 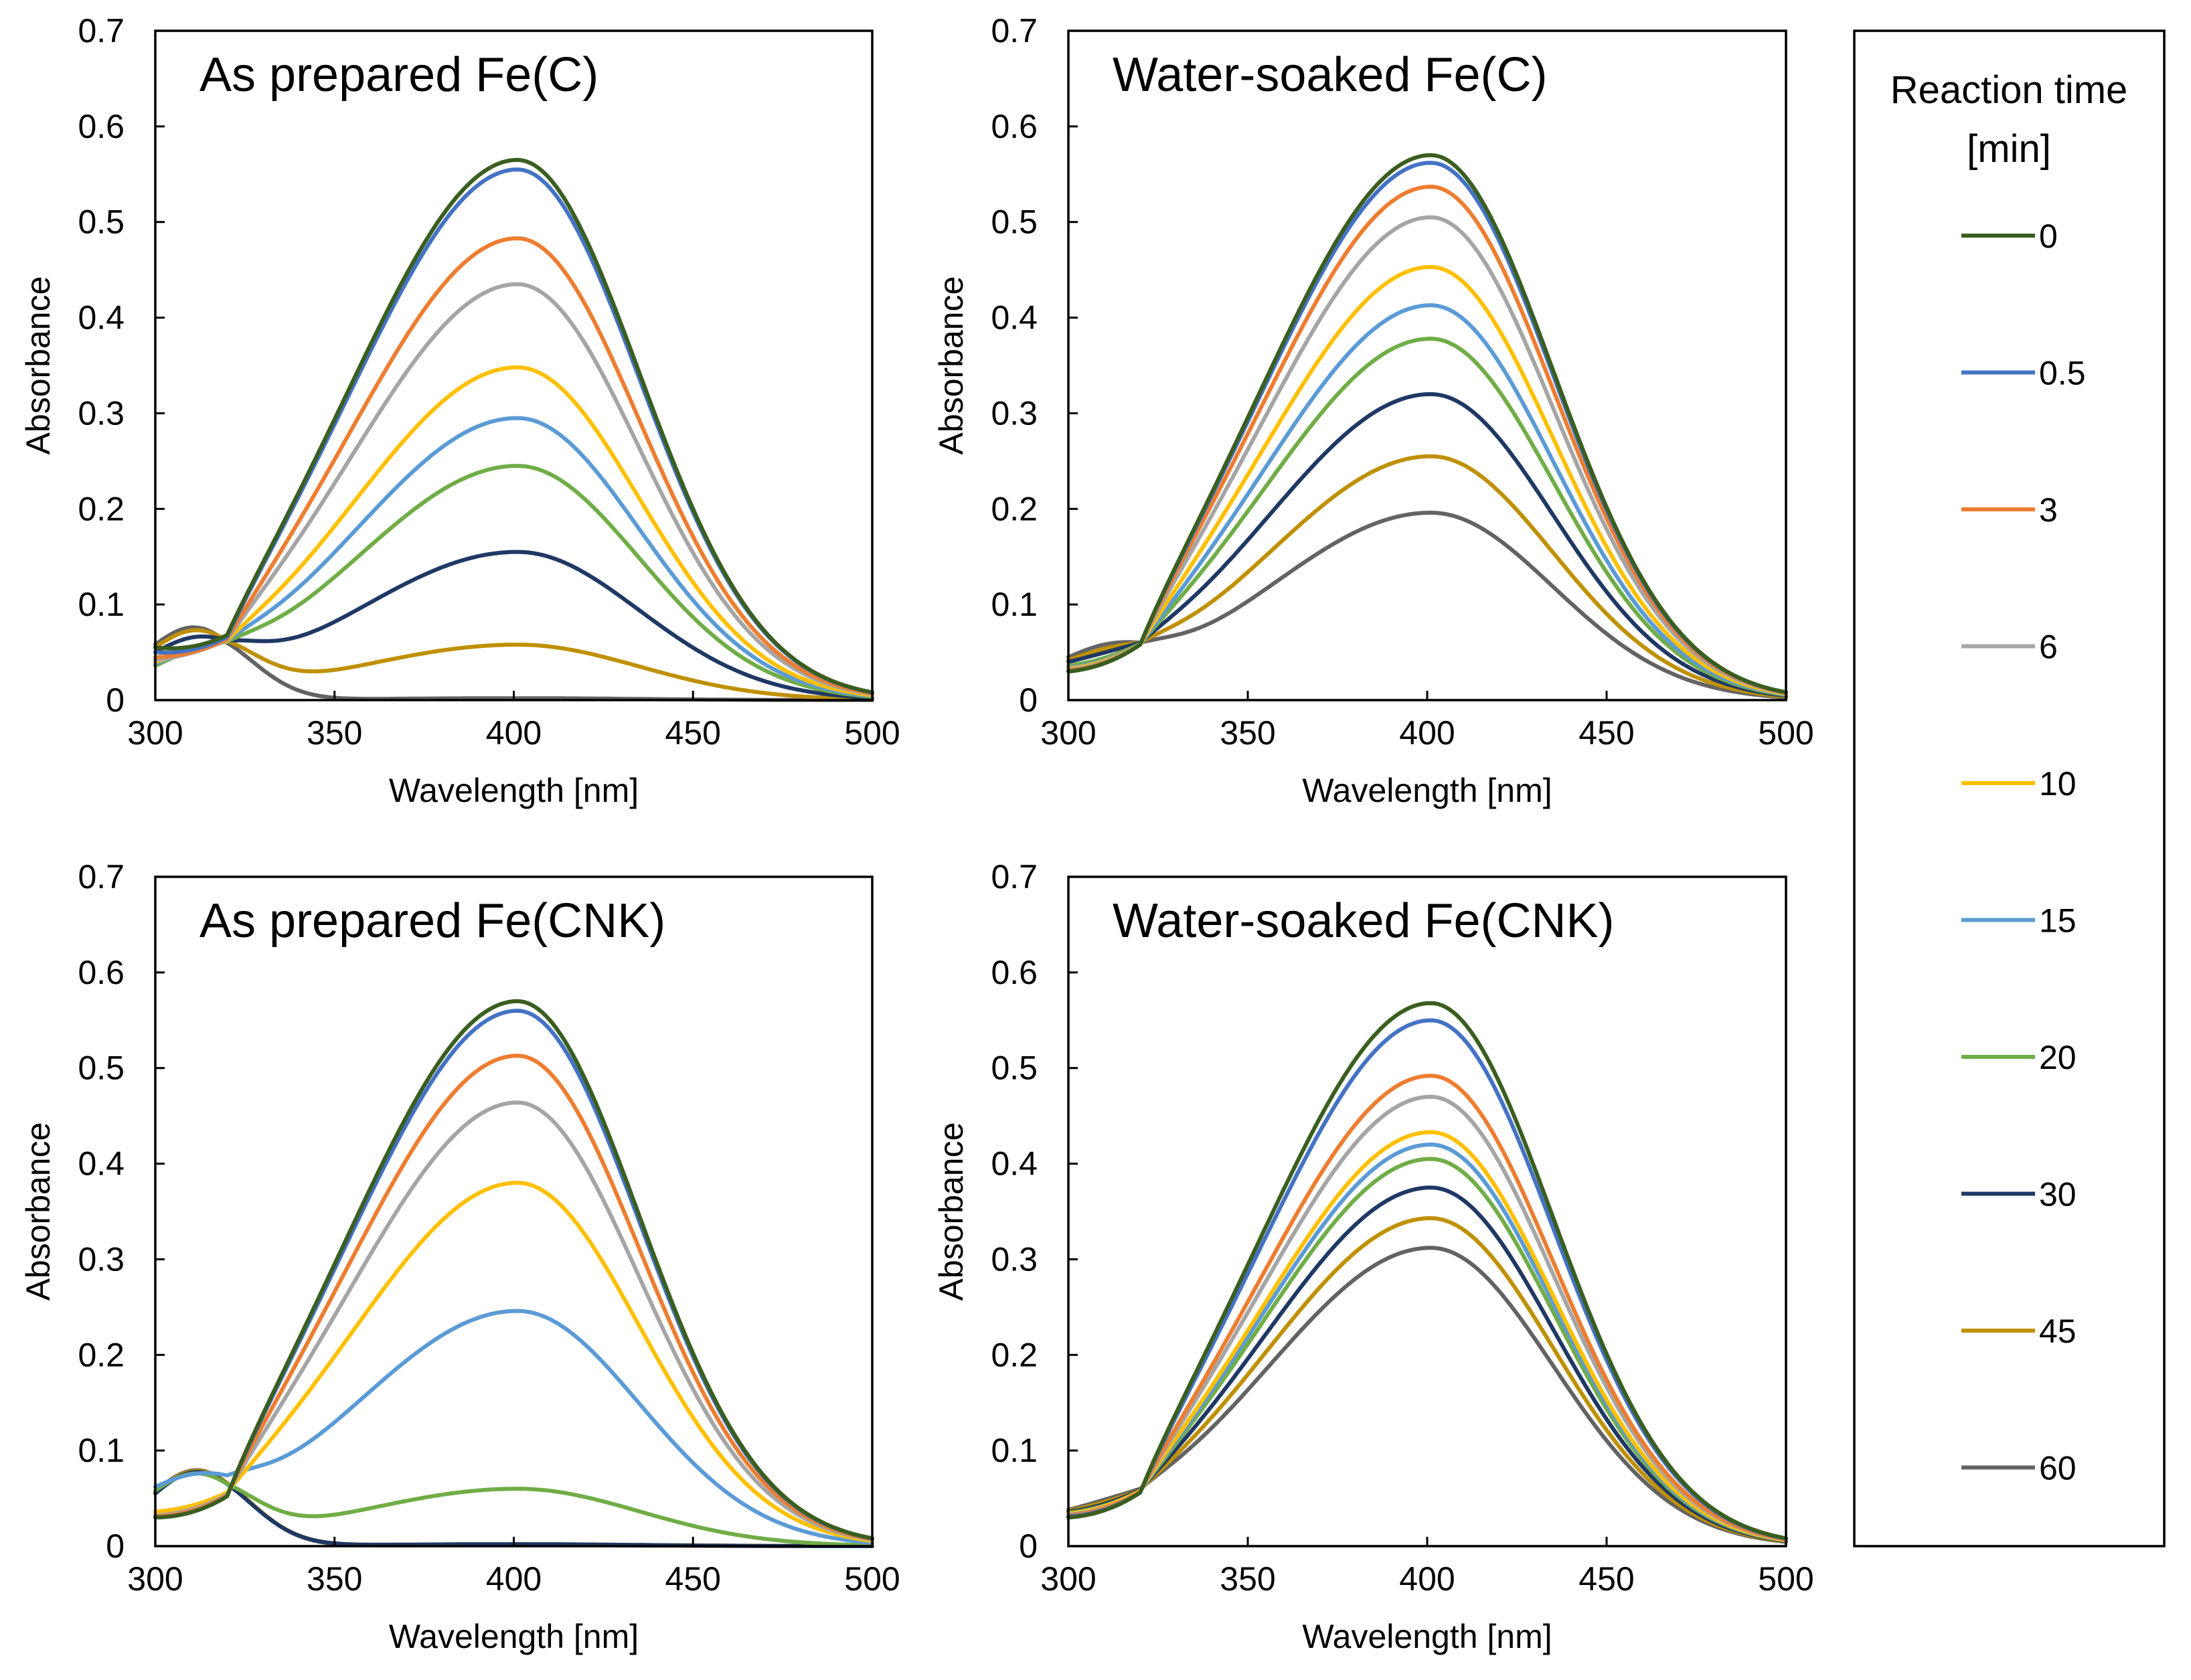 I want to click on plot-frame, so click(x=514, y=1211).